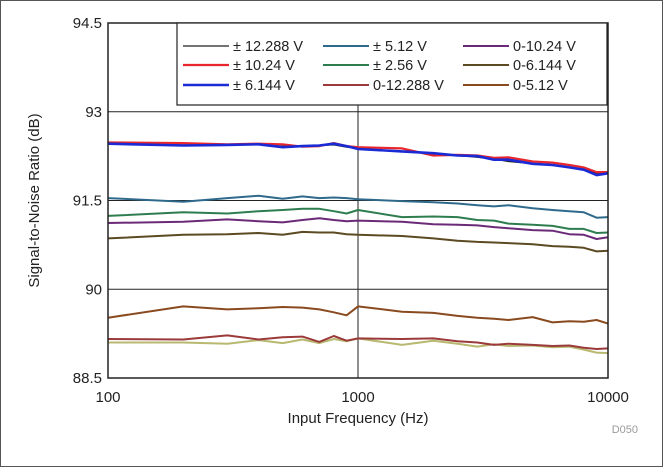  Describe the element at coordinates (357, 397) in the screenshot. I see `x-tick-label: 1000` at that location.